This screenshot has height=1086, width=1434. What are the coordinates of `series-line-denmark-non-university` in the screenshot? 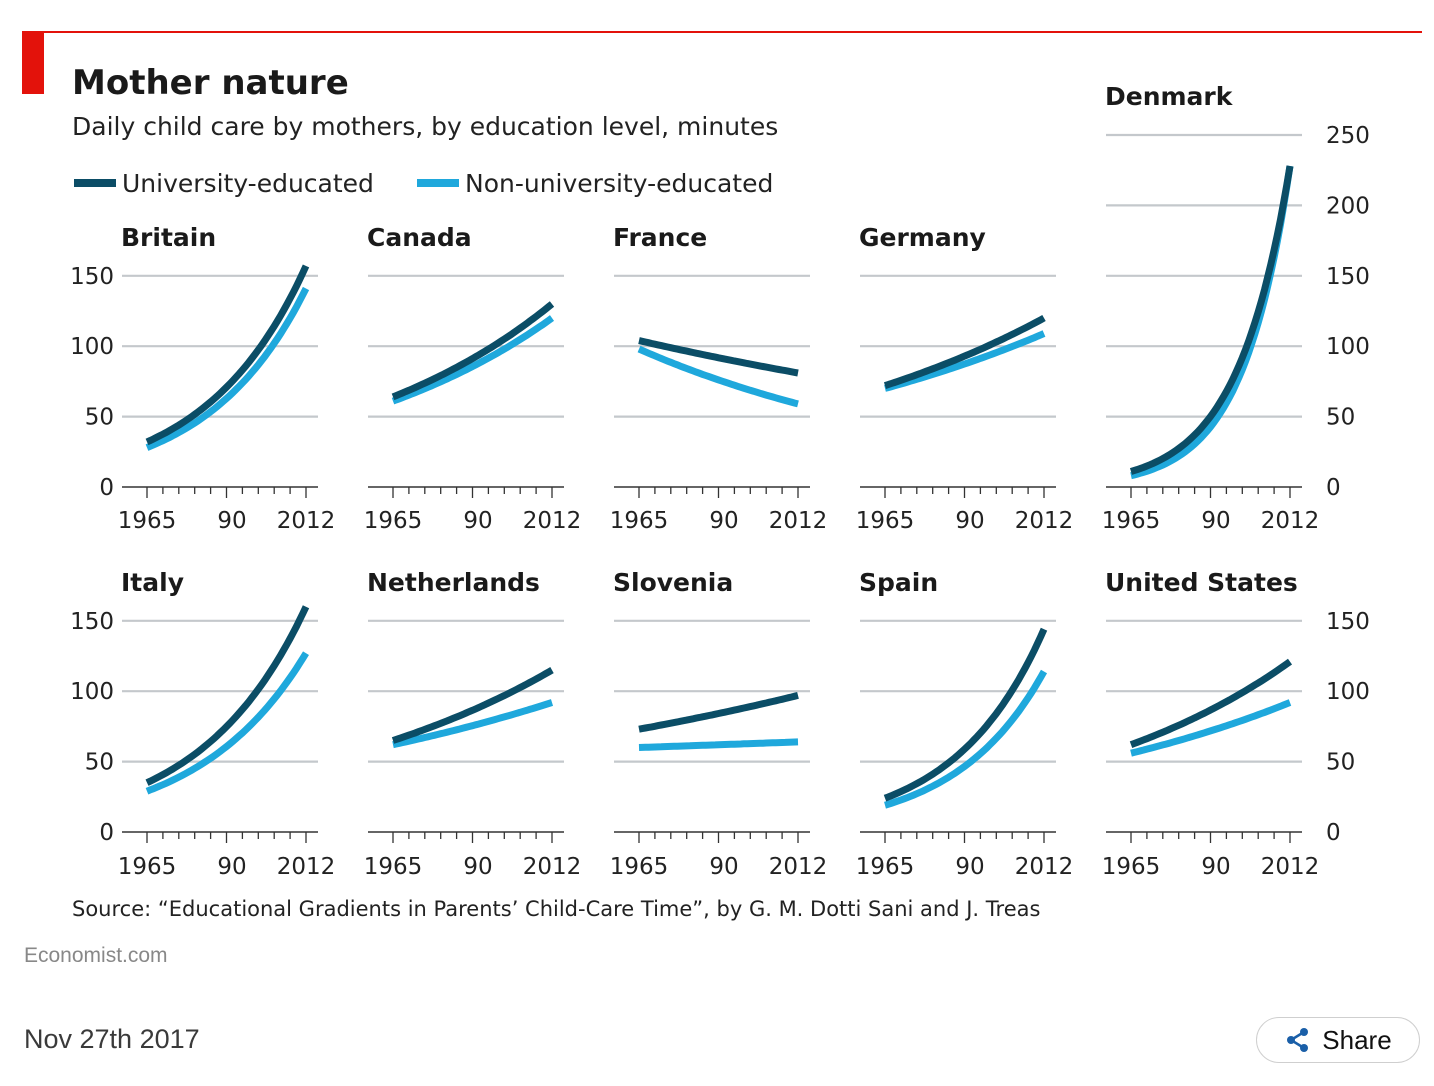 It's located at (1212, 322).